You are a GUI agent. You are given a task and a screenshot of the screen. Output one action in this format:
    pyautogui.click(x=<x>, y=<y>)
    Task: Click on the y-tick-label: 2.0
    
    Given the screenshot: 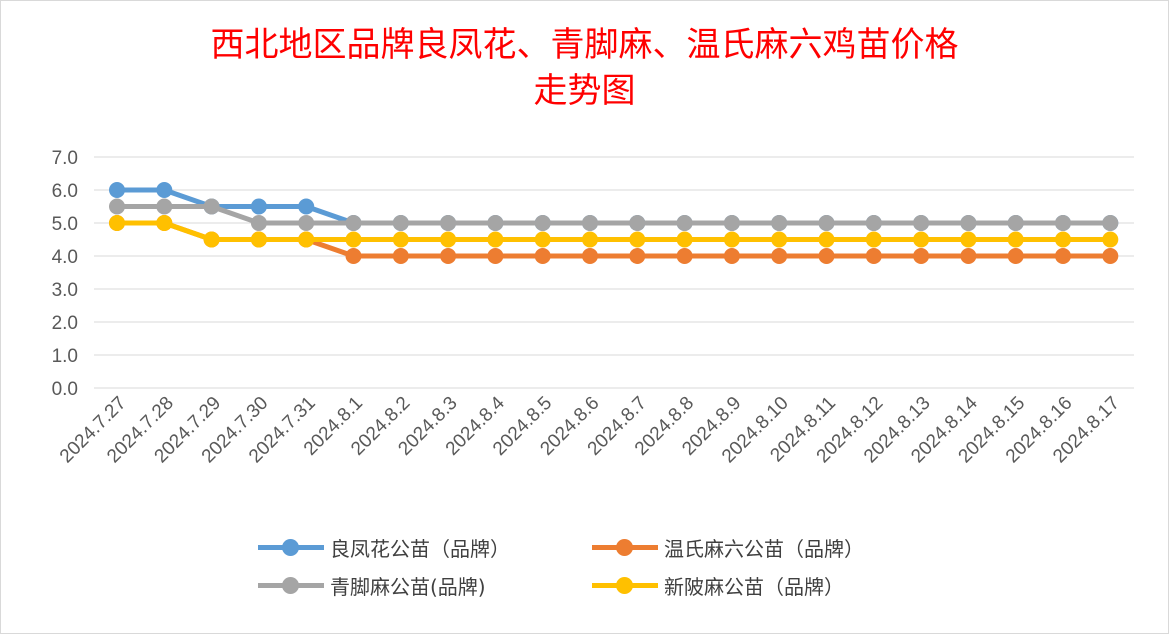 What is the action you would take?
    pyautogui.click(x=65, y=323)
    